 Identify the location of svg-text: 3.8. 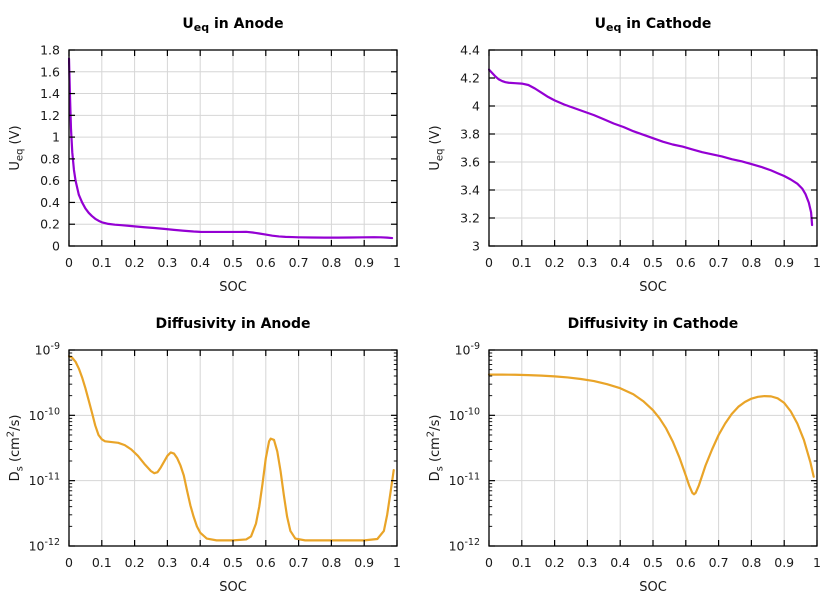
(470, 134).